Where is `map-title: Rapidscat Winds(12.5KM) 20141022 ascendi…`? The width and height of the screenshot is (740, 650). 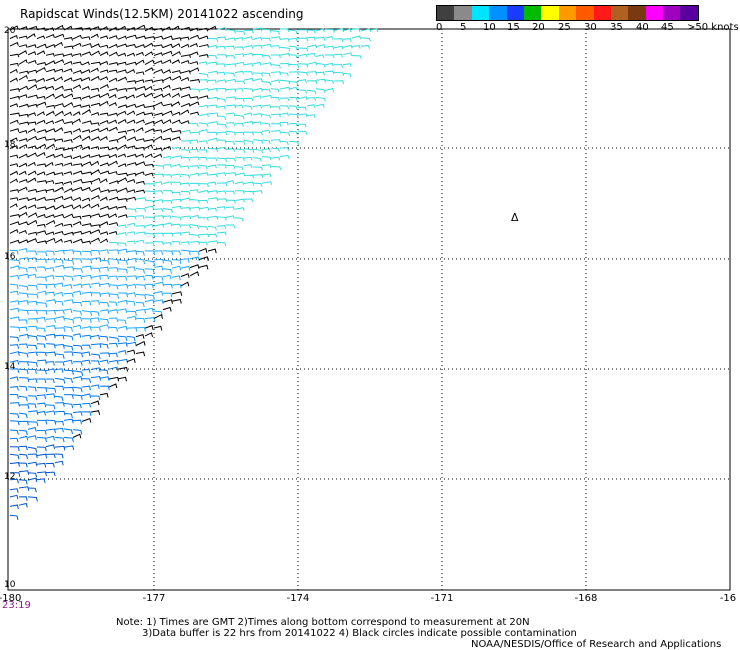 map-title: Rapidscat Winds(12.5KM) 20141022 ascendi… is located at coordinates (162, 14).